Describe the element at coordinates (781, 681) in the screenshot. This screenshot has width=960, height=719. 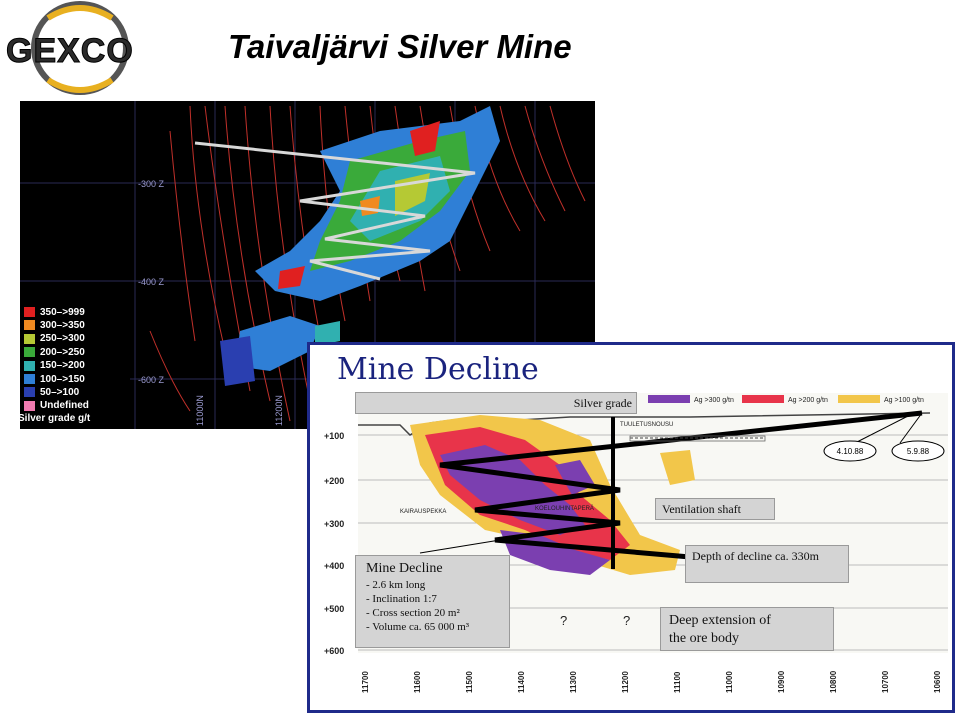
I see `x-tick: 10900` at that location.